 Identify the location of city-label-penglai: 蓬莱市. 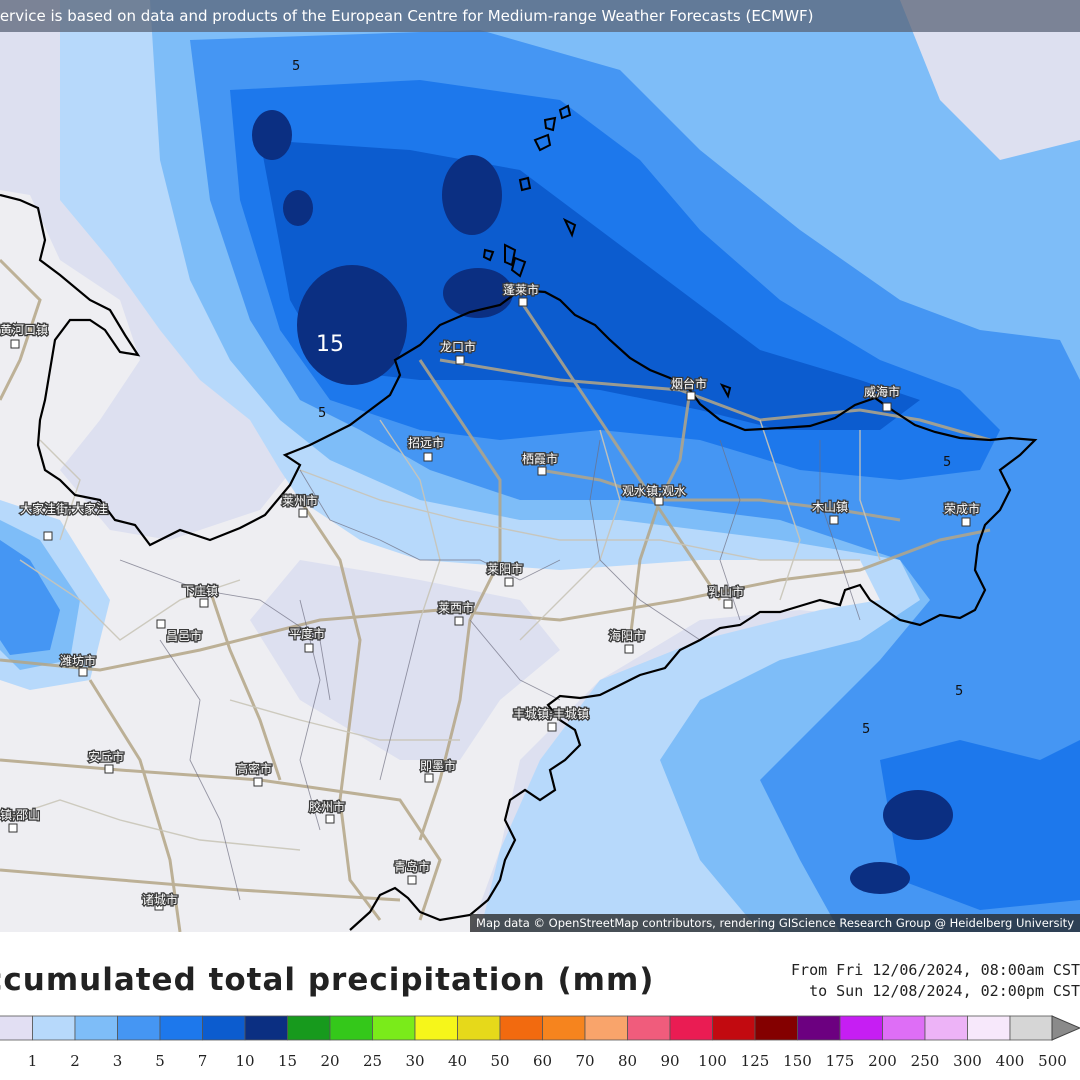
(521, 289).